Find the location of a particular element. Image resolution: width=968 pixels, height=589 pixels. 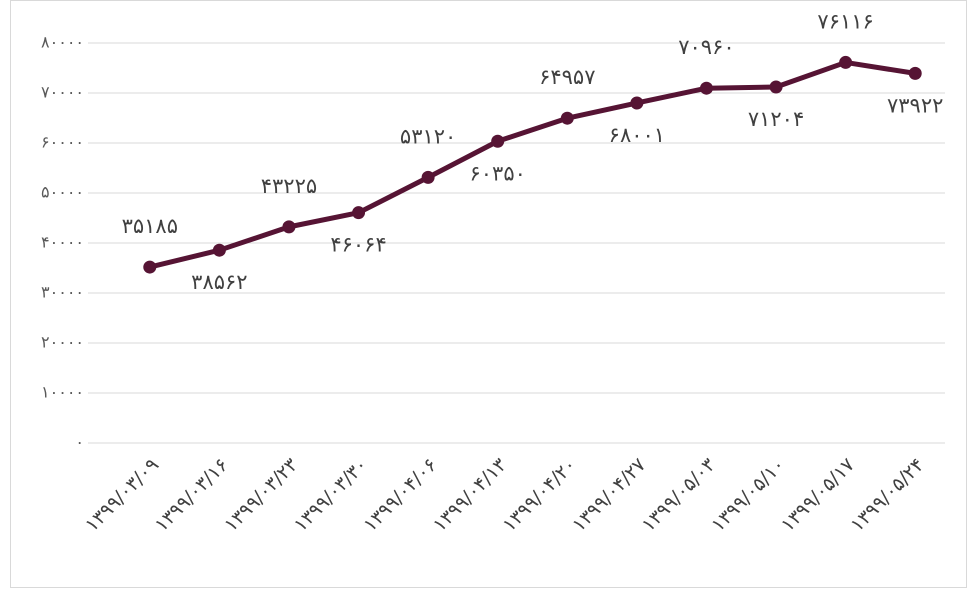

data-label: ۳۸۵۶۲ is located at coordinates (219, 282).